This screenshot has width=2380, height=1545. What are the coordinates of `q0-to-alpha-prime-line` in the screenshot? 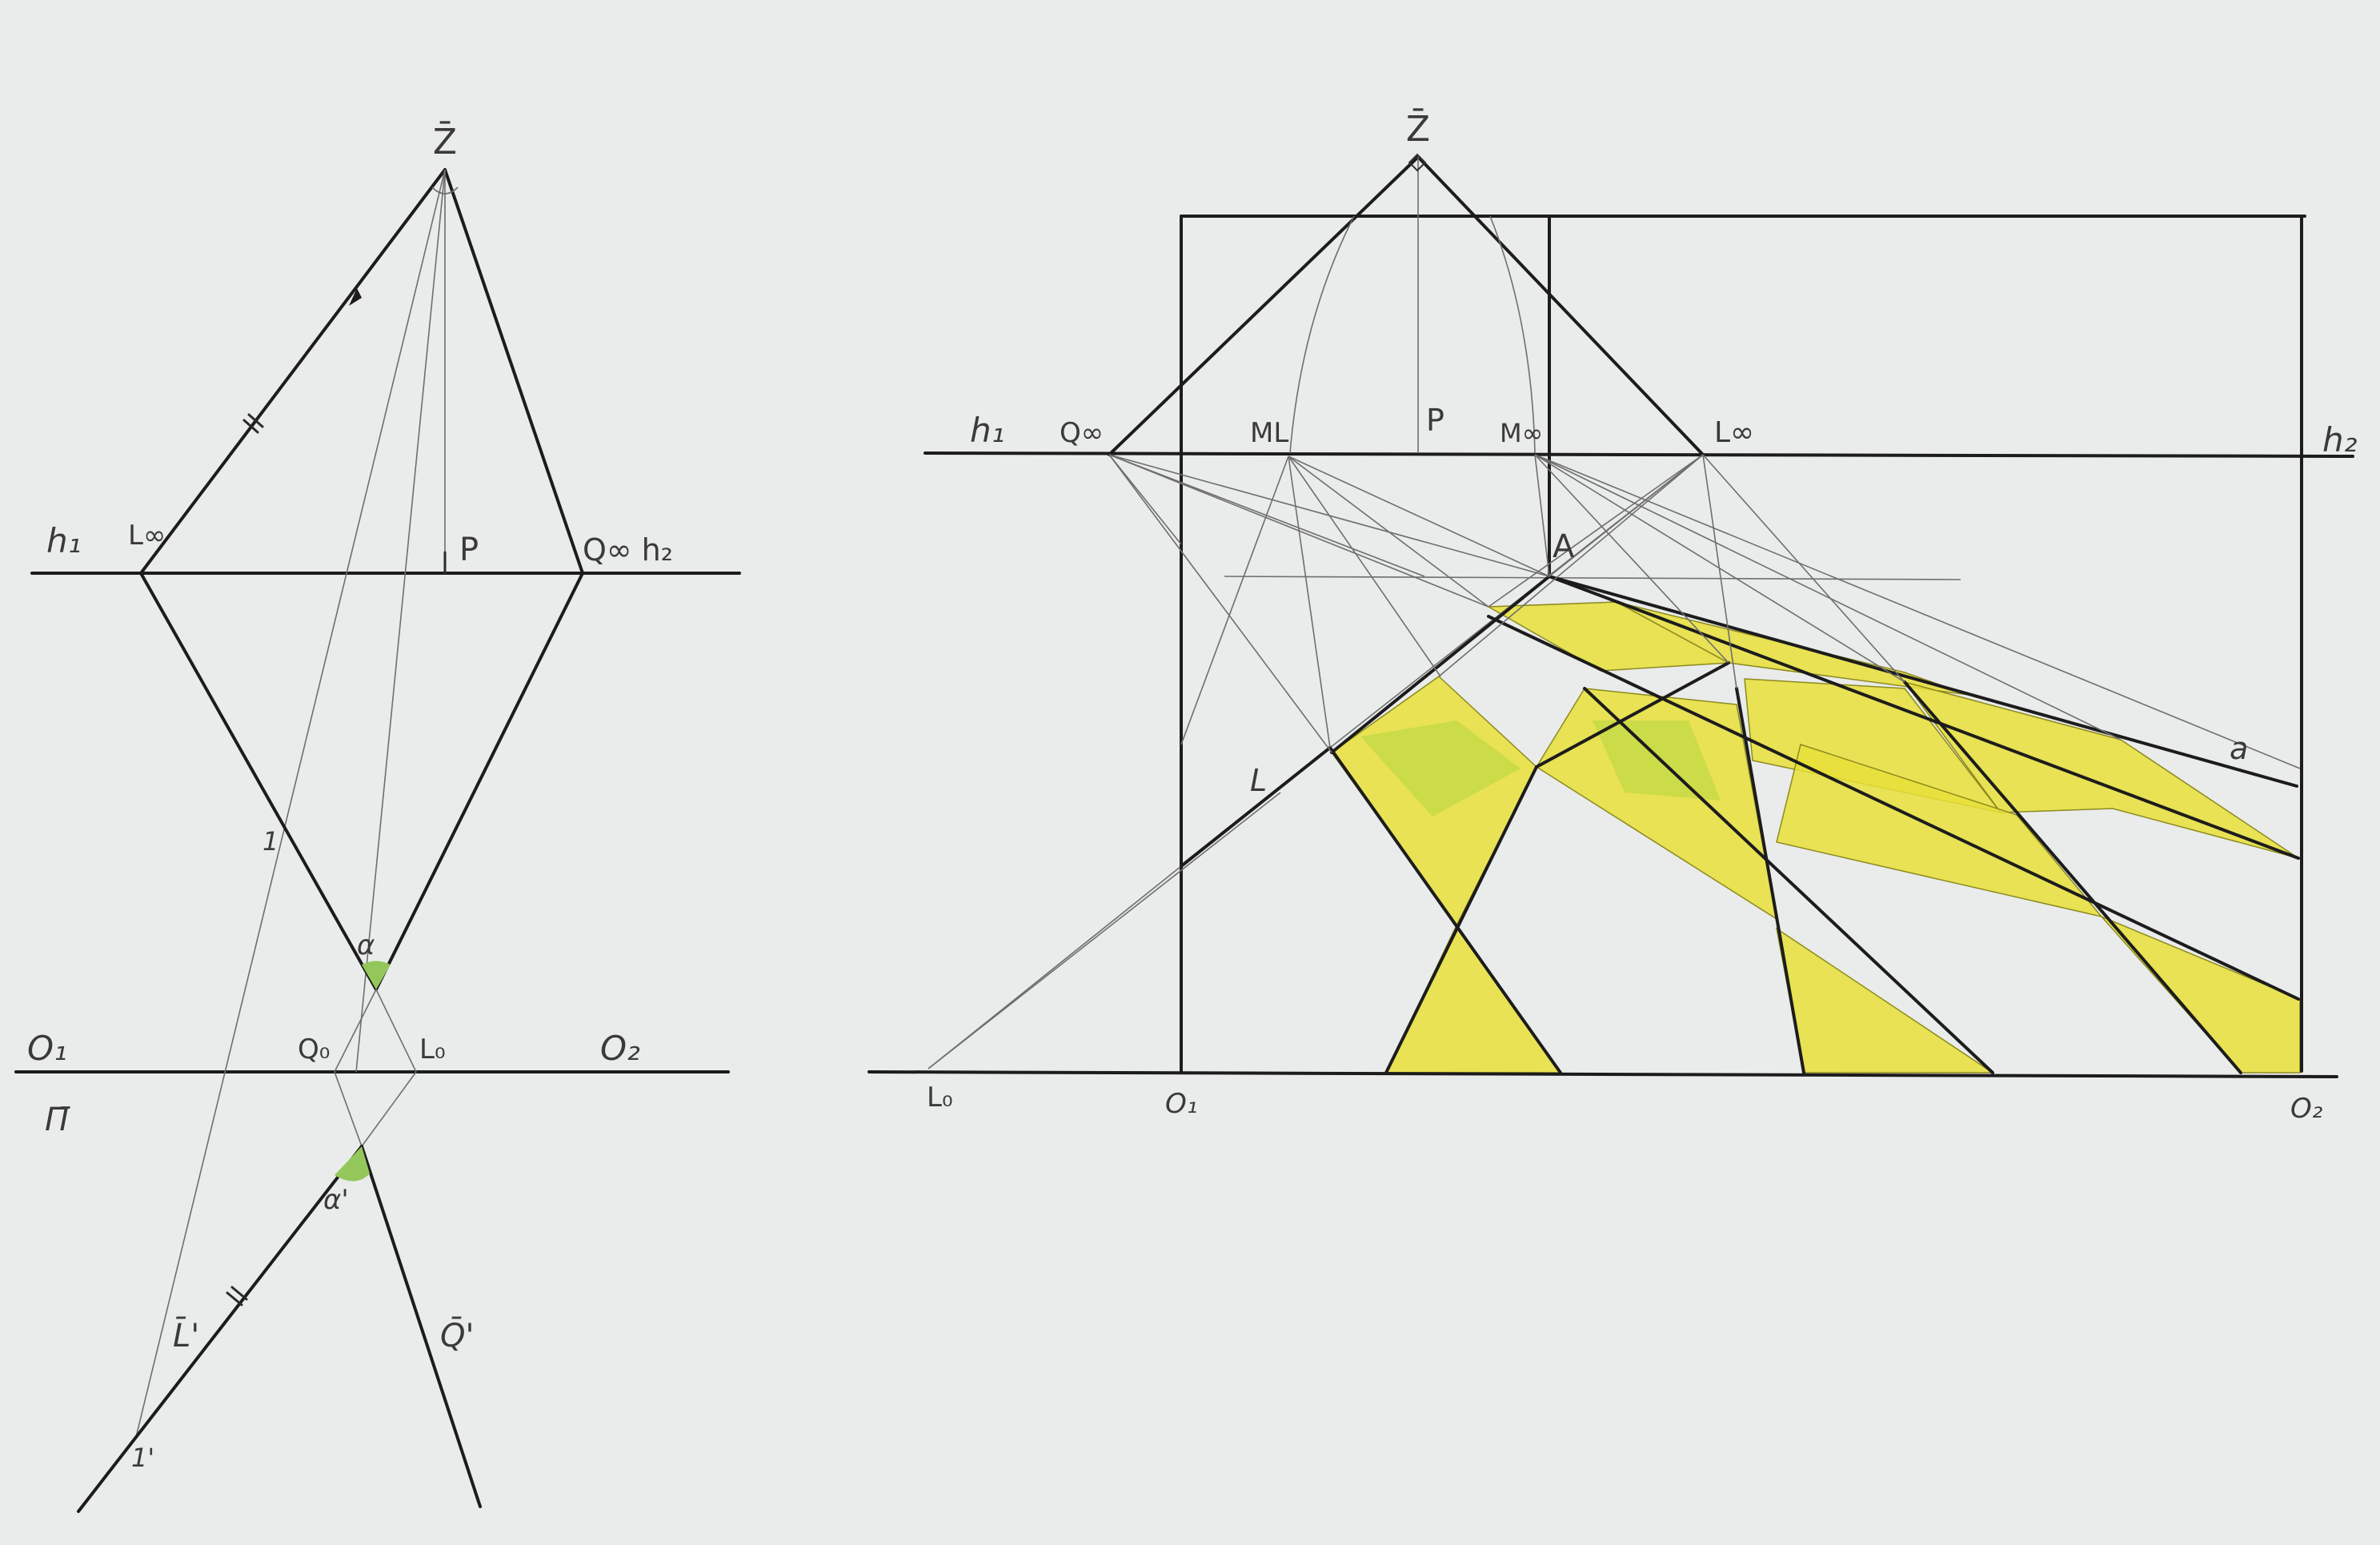 It's located at (349, 1109).